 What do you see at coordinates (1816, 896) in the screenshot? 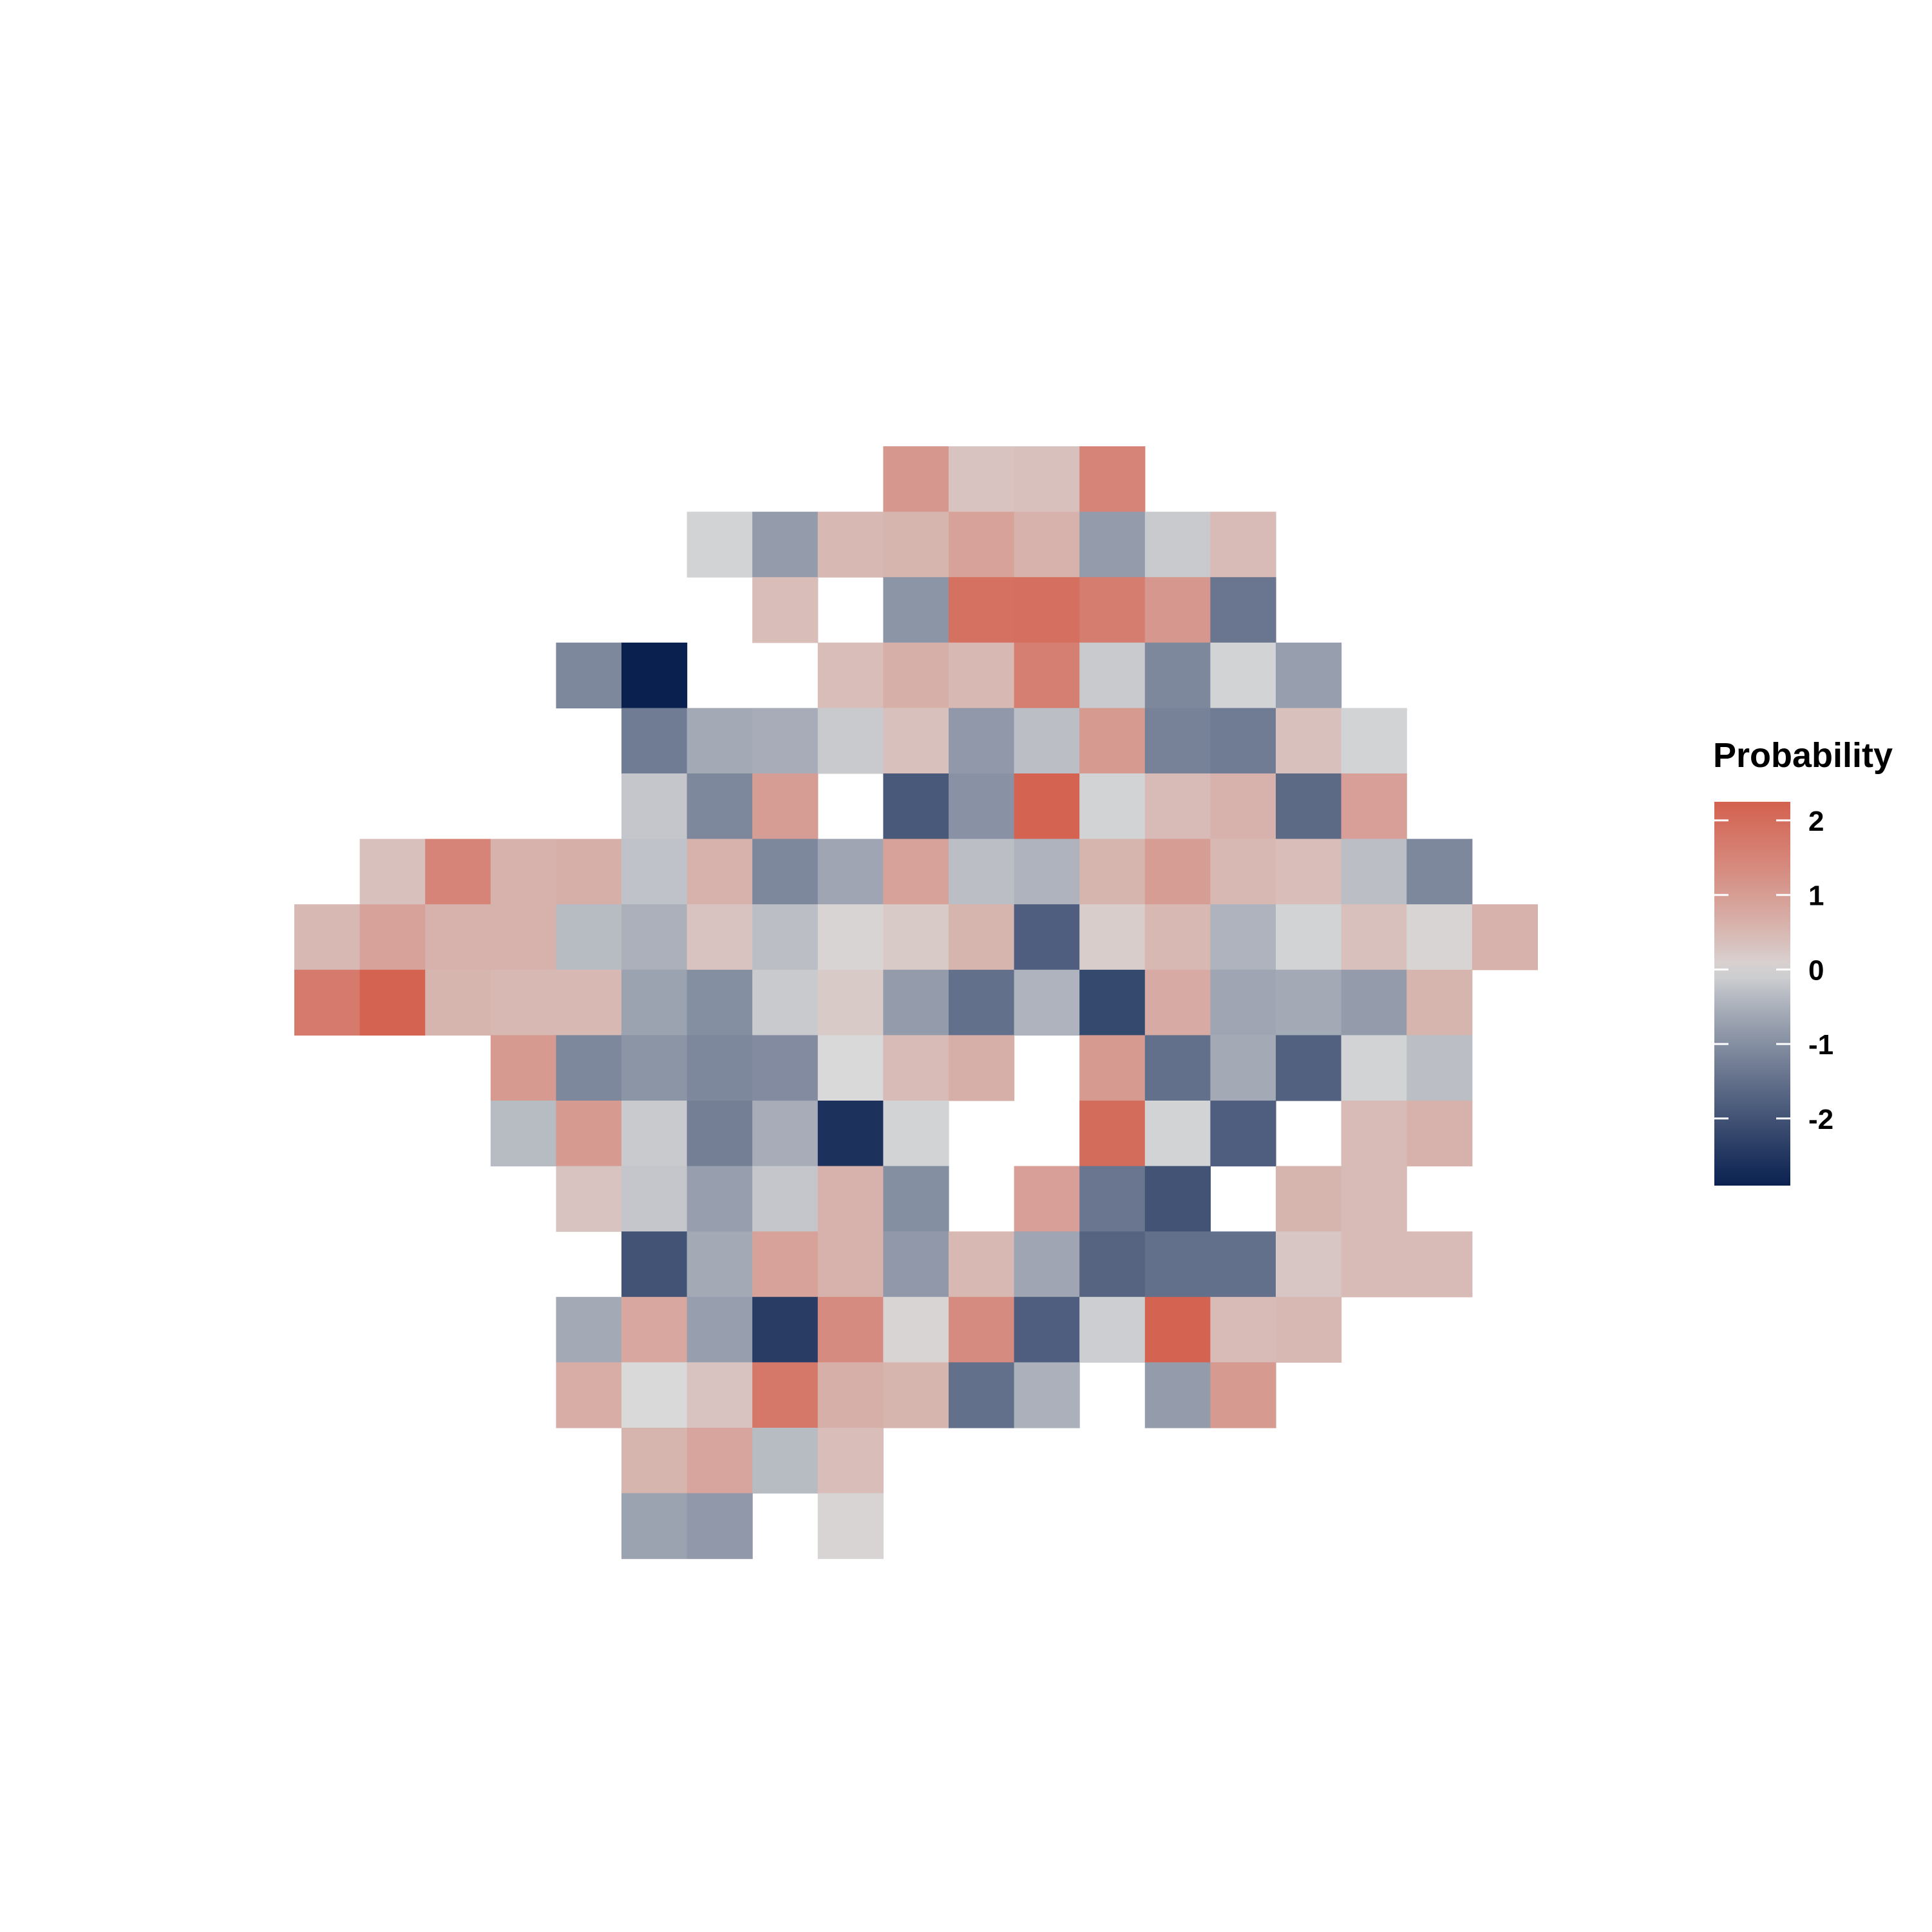
I see `legend-tick-label: 1` at bounding box center [1816, 896].